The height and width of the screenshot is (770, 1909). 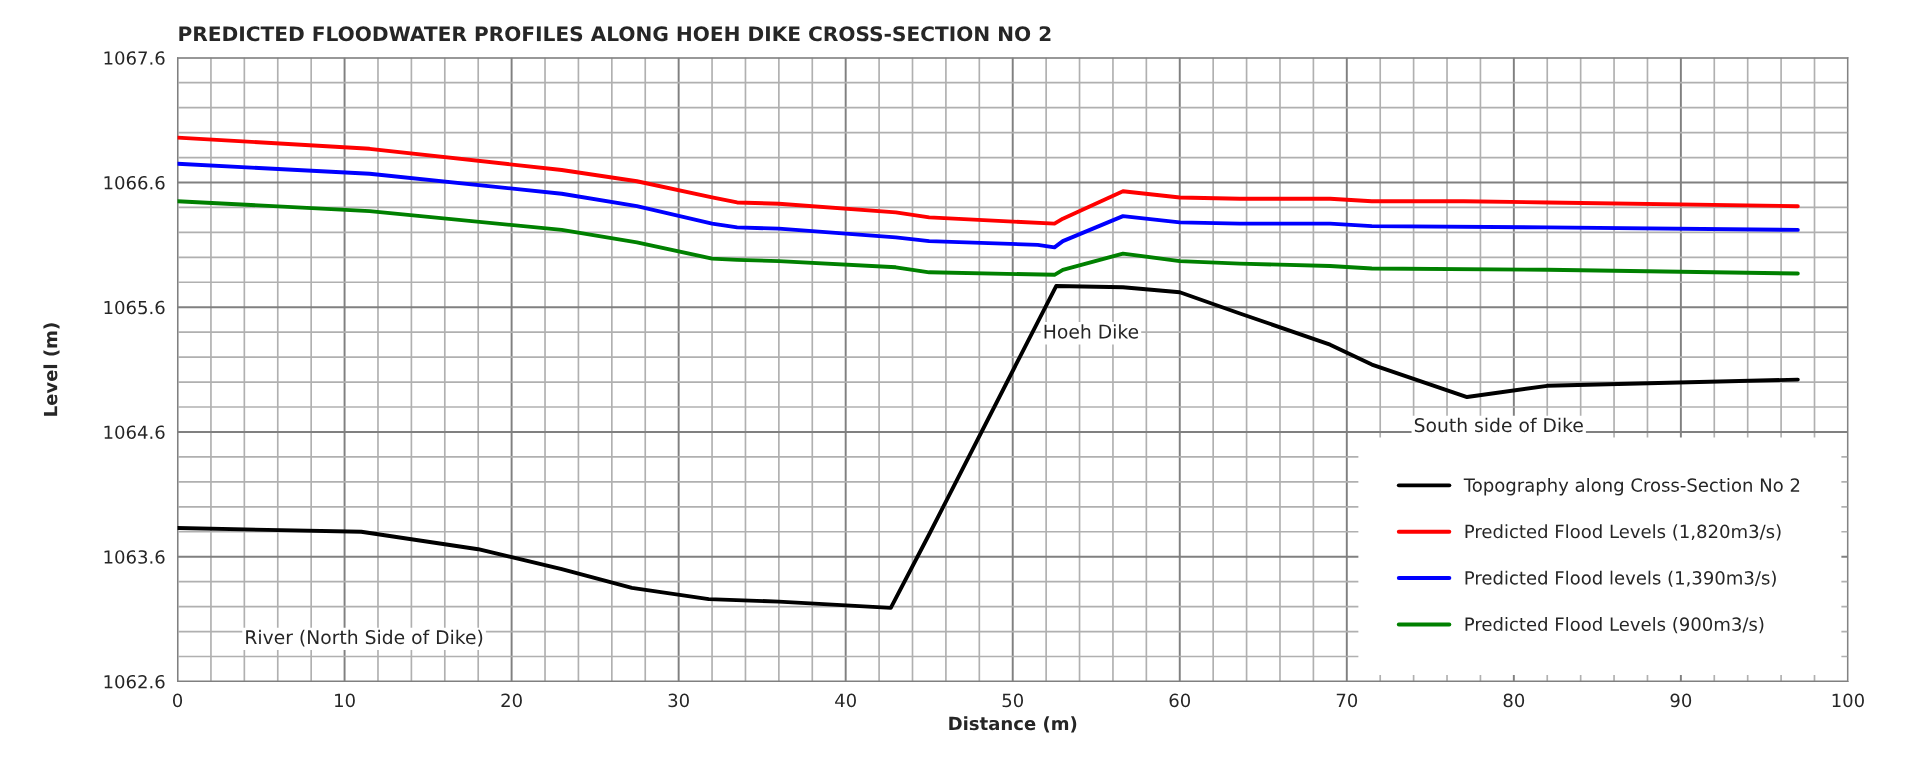 What do you see at coordinates (1514, 700) in the screenshot?
I see `x-tick-label: 80` at bounding box center [1514, 700].